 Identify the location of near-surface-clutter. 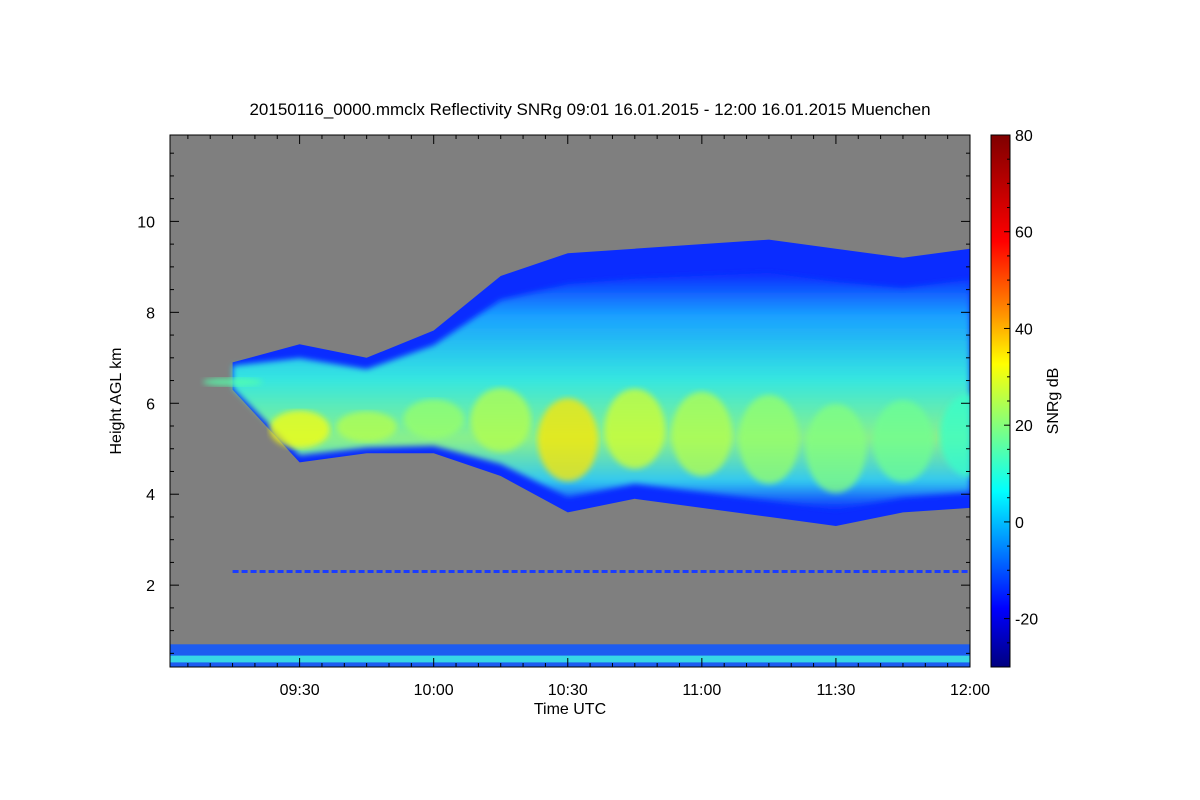
(570, 618).